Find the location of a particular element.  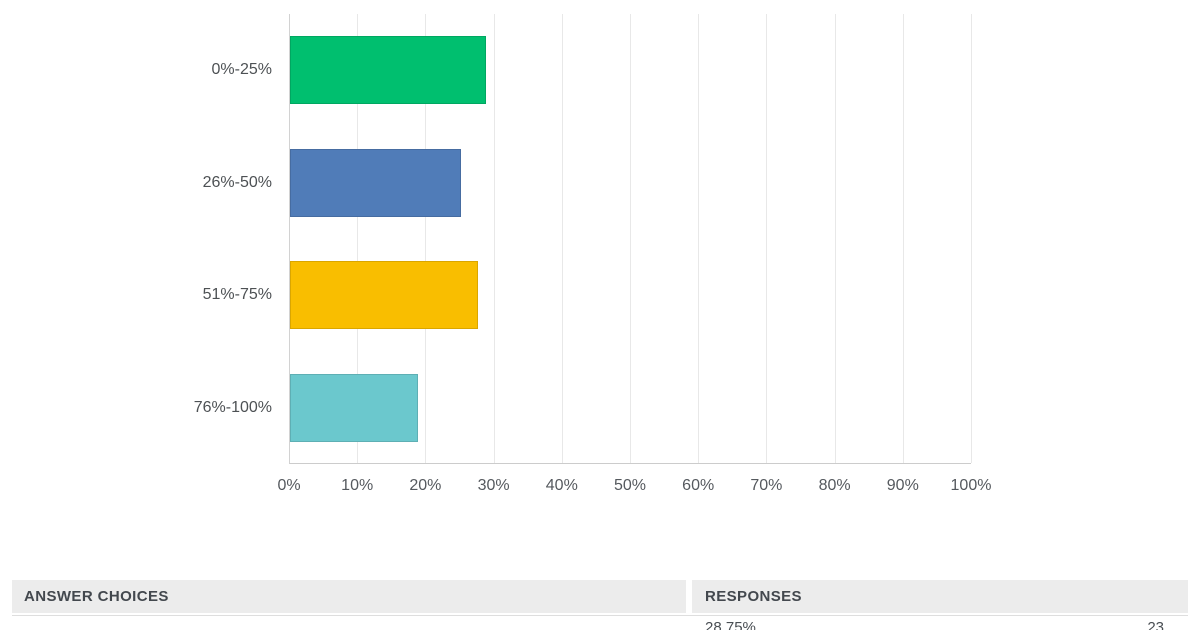

category-label: 51%-75% is located at coordinates (237, 295).